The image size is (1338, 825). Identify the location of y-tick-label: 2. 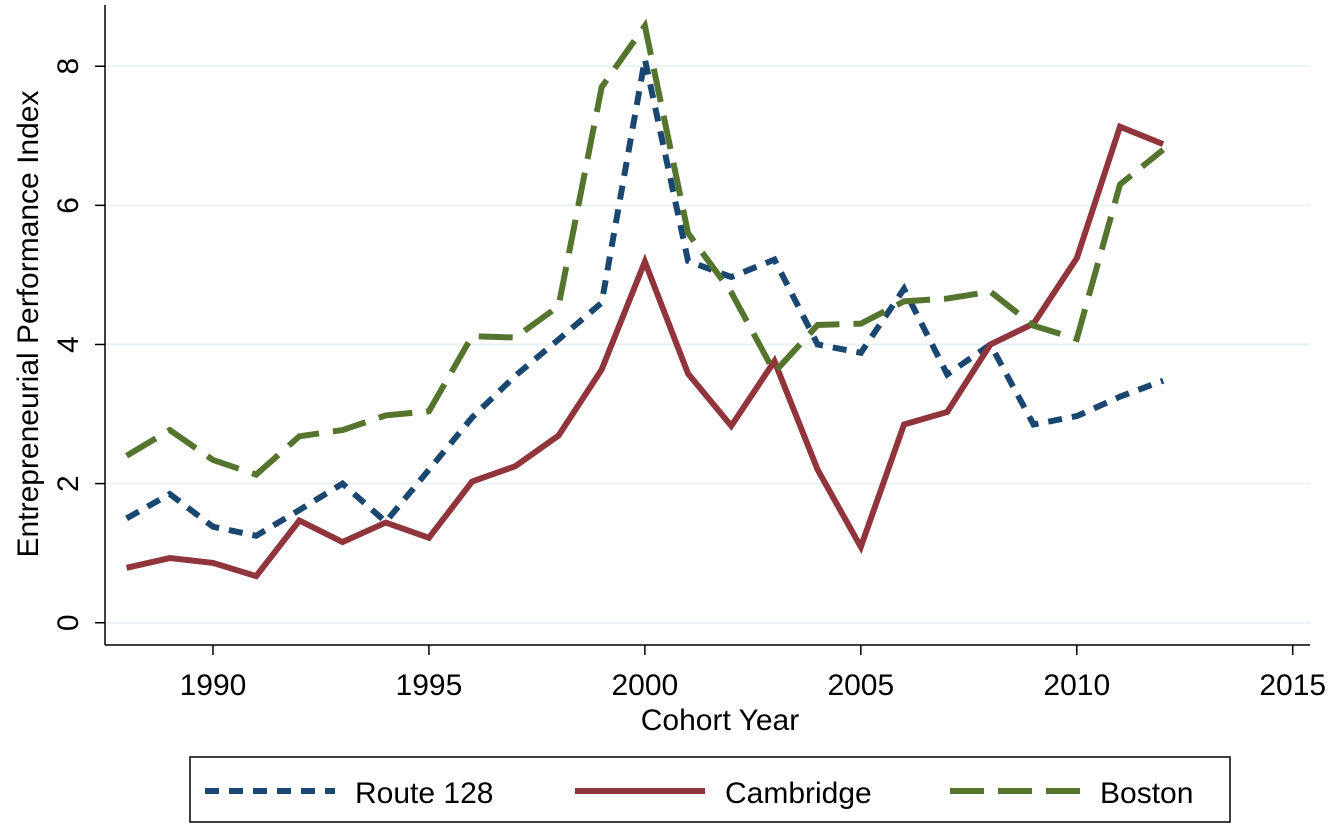
(68, 483).